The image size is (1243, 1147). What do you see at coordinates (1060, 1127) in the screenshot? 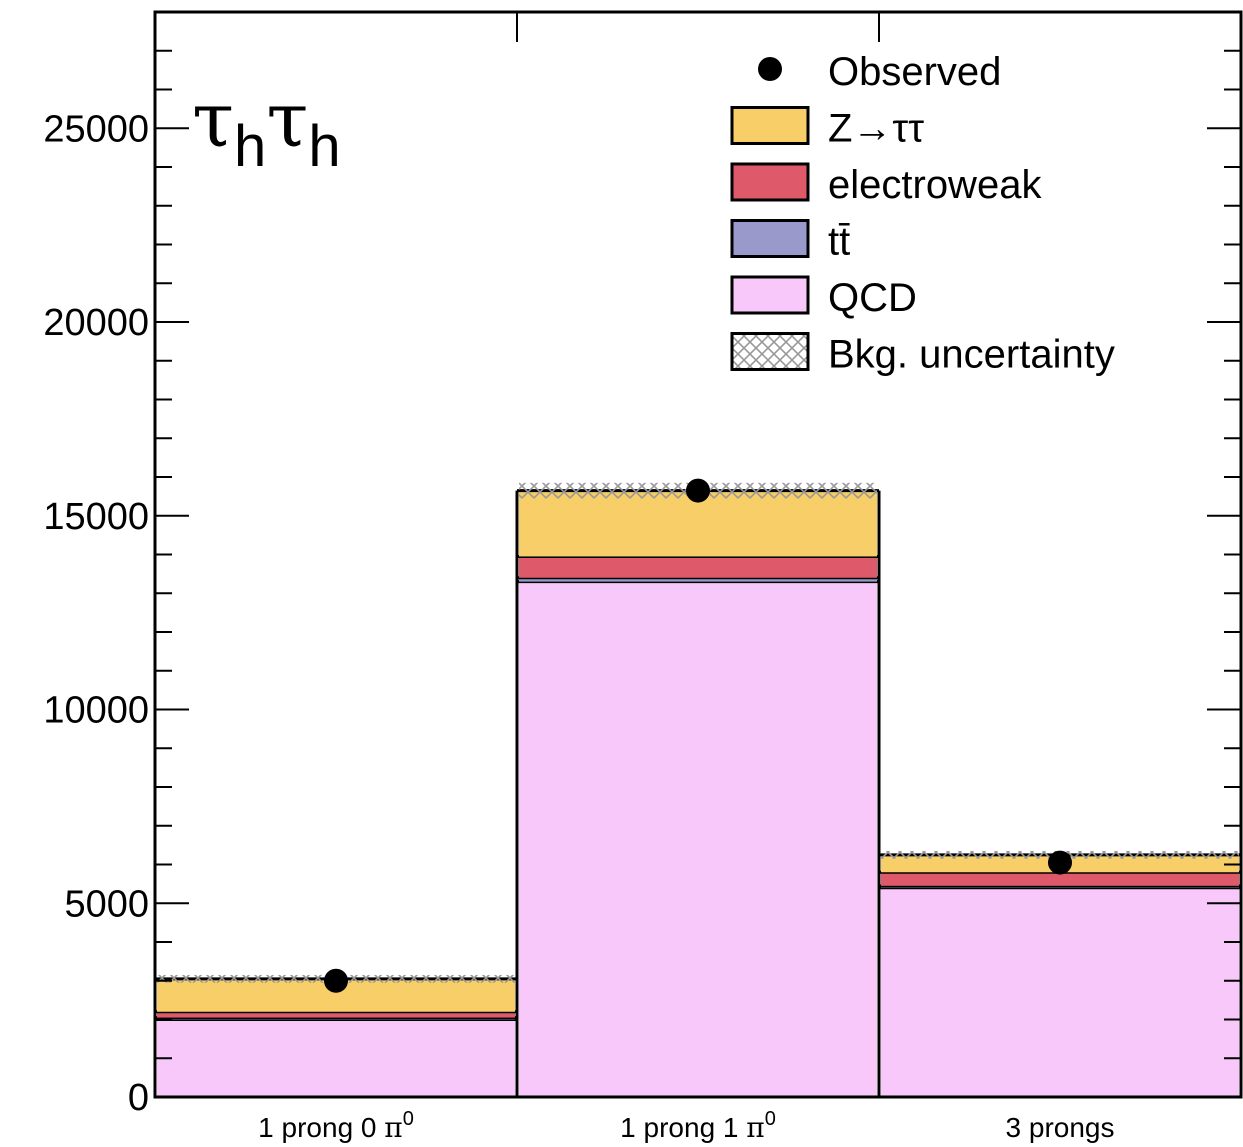
I see `x-tick-label: 3 prongs` at bounding box center [1060, 1127].